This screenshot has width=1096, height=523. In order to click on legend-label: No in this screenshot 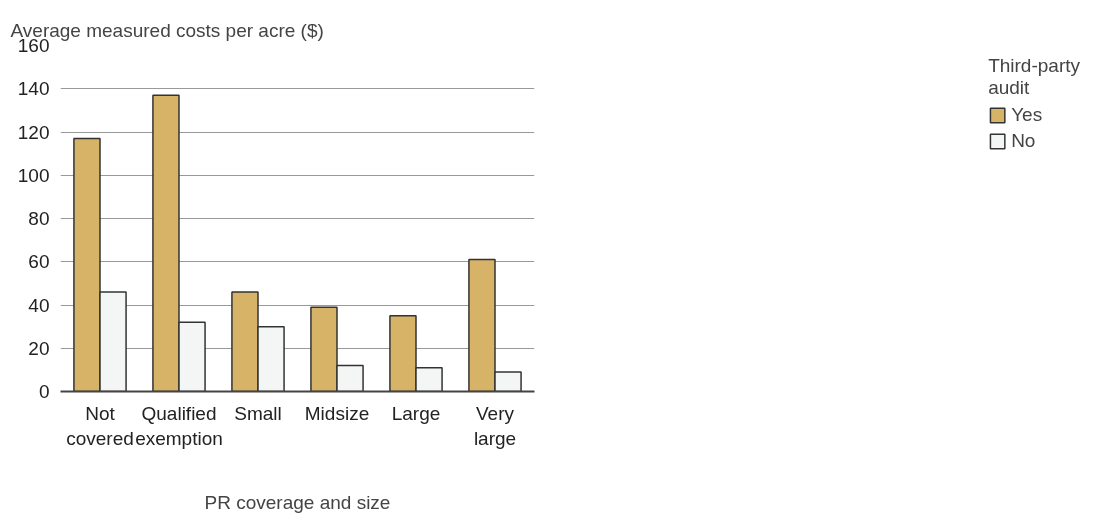, I will do `click(1023, 141)`.